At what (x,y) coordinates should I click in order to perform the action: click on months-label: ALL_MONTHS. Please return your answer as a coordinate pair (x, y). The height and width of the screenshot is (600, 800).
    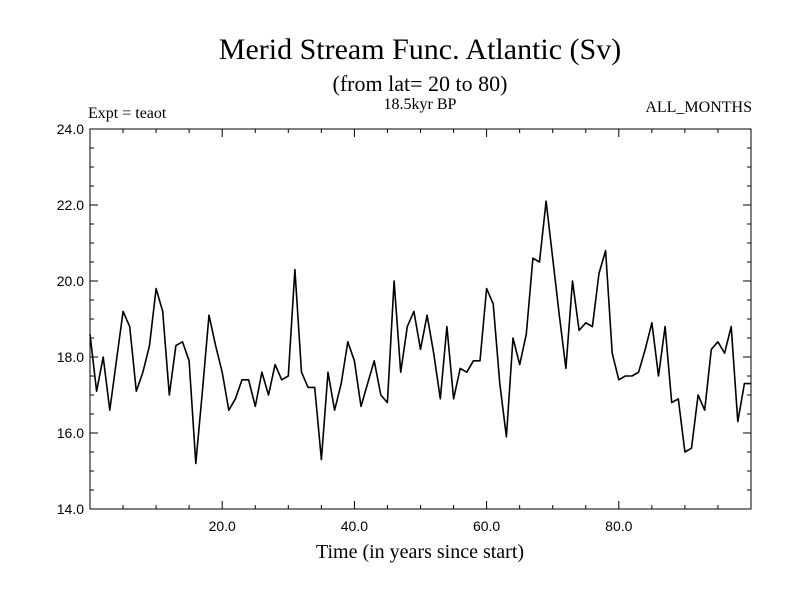
    Looking at the image, I should click on (698, 107).